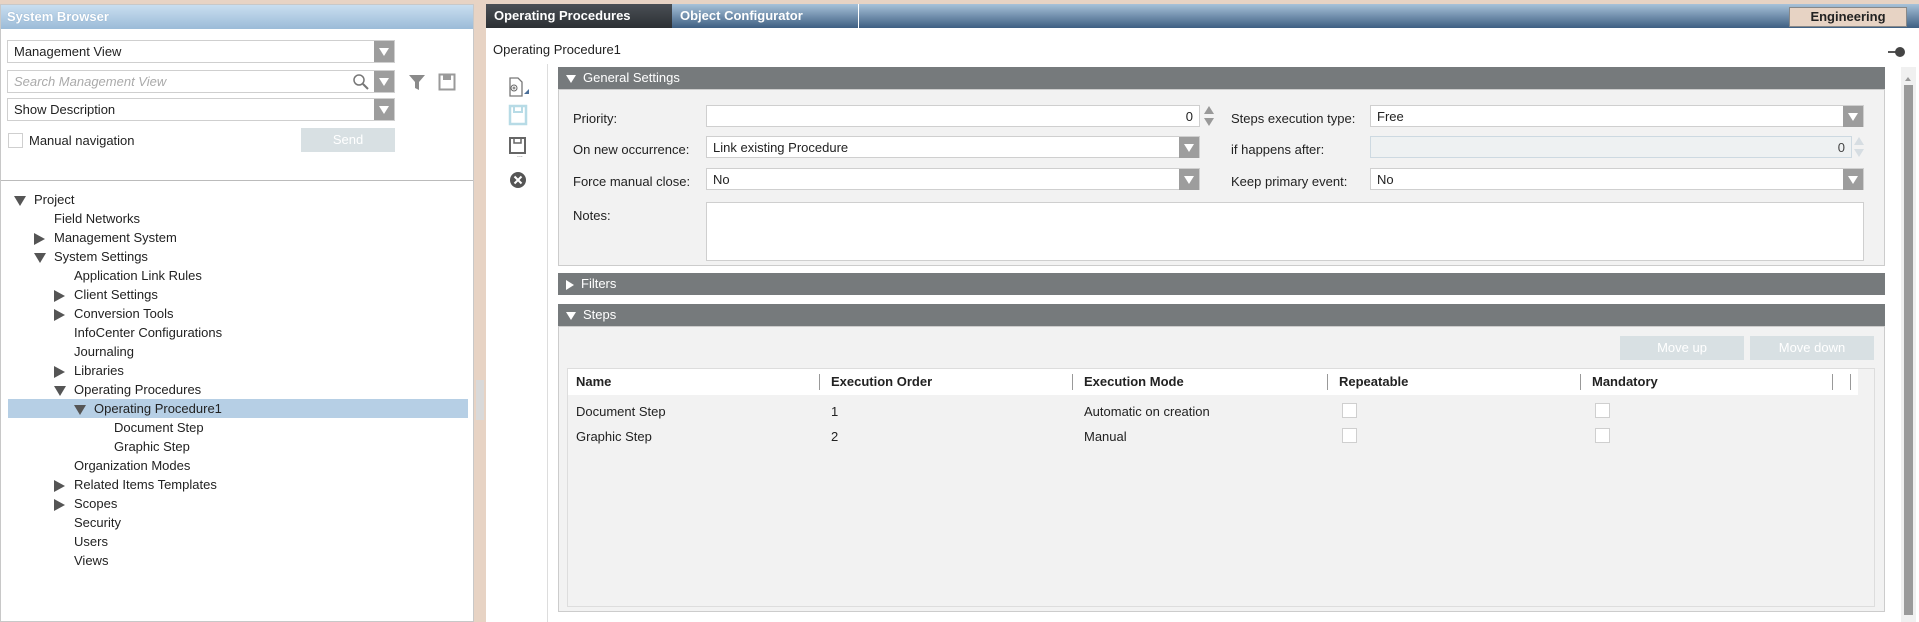 Image resolution: width=1919 pixels, height=622 pixels. What do you see at coordinates (1285, 231) in the screenshot?
I see `notes-textarea` at bounding box center [1285, 231].